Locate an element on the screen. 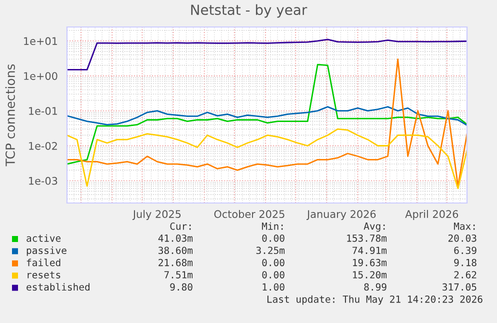  text: 317.05 is located at coordinates (459, 287).